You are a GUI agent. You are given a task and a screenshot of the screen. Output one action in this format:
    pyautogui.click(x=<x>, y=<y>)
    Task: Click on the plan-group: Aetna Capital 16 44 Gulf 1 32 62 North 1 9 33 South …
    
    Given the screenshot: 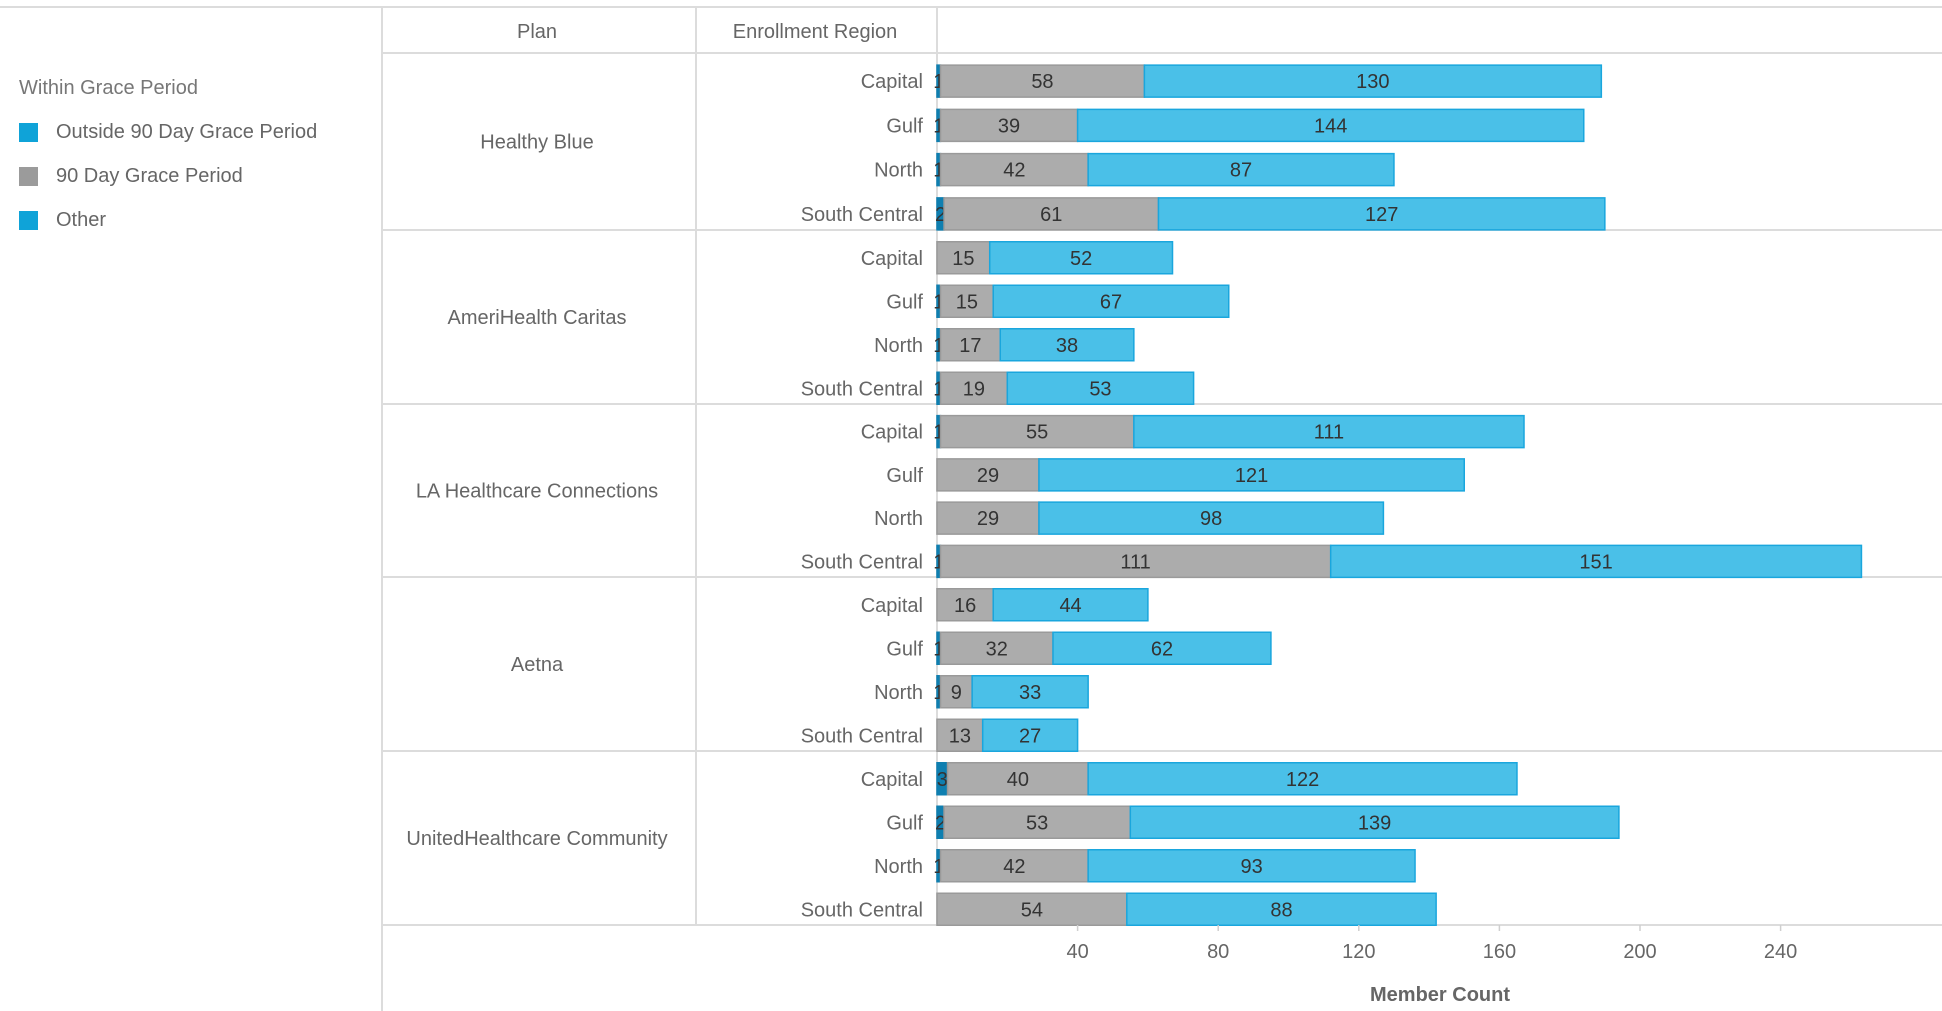 What is the action you would take?
    pyautogui.click(x=891, y=670)
    